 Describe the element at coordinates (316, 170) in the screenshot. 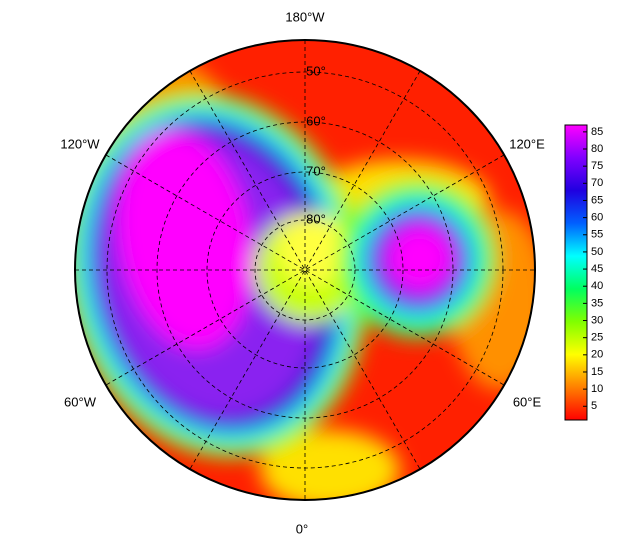

I see `latitude-label: 70°` at that location.